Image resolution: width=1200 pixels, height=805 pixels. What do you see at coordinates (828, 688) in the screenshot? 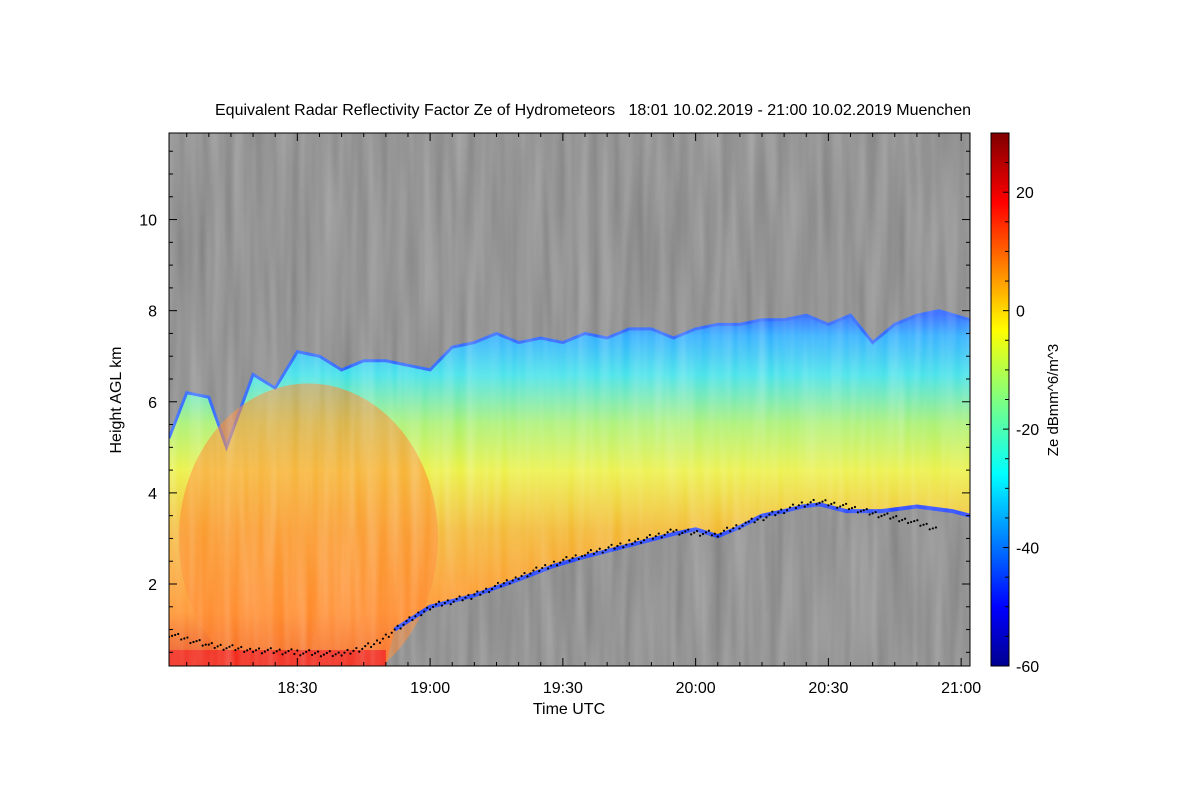
I see `x-tick-label: 20:30` at bounding box center [828, 688].